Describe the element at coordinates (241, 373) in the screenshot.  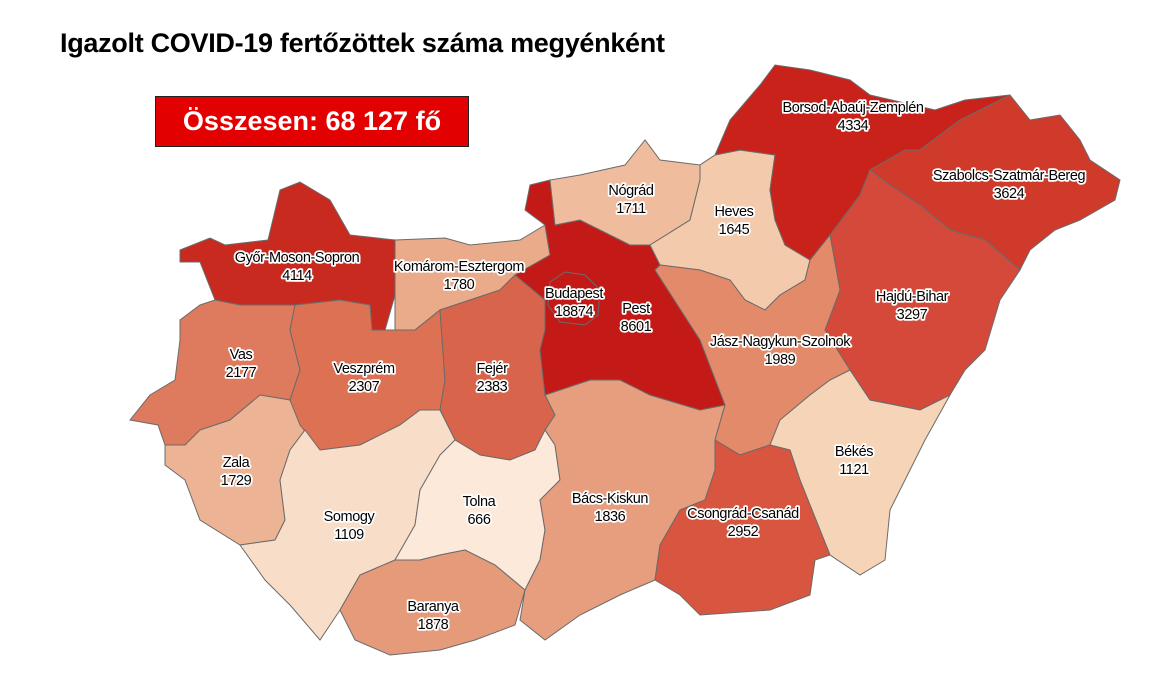
I see `label-vas-value: 2177` at that location.